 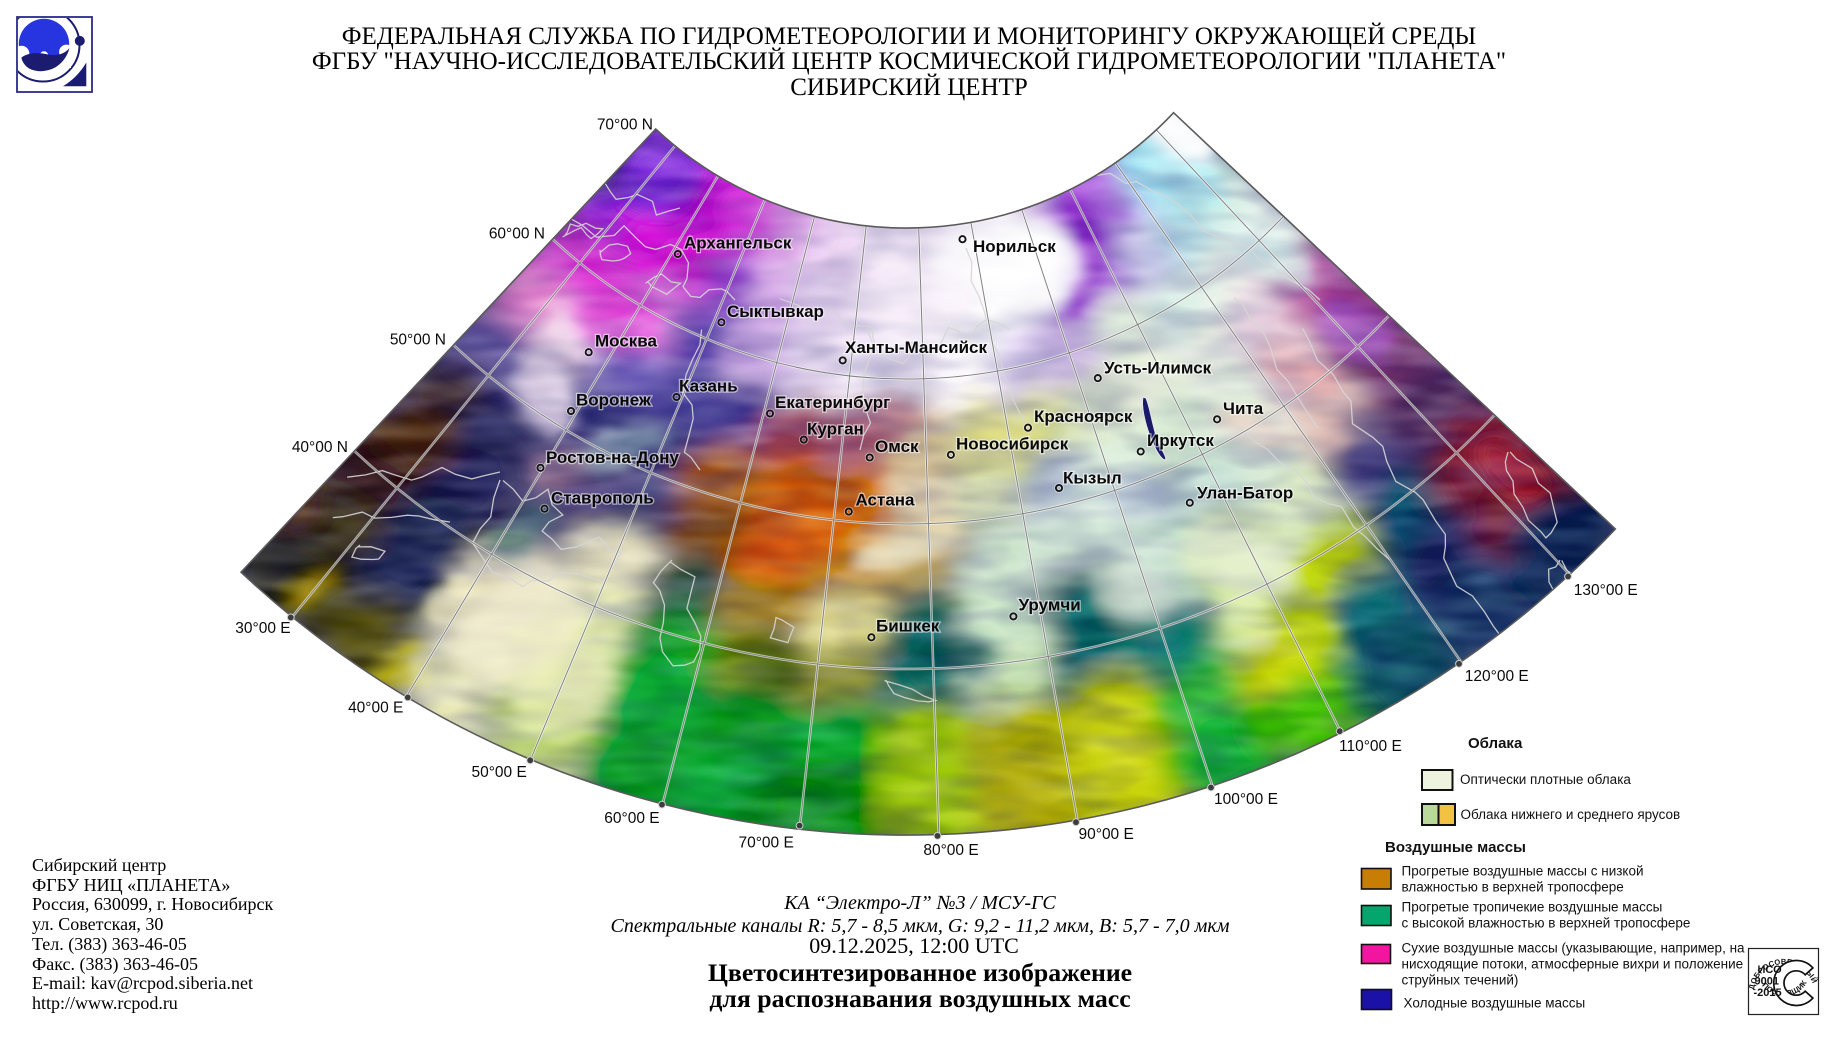 I want to click on svg-text: Астана, so click(x=886, y=500).